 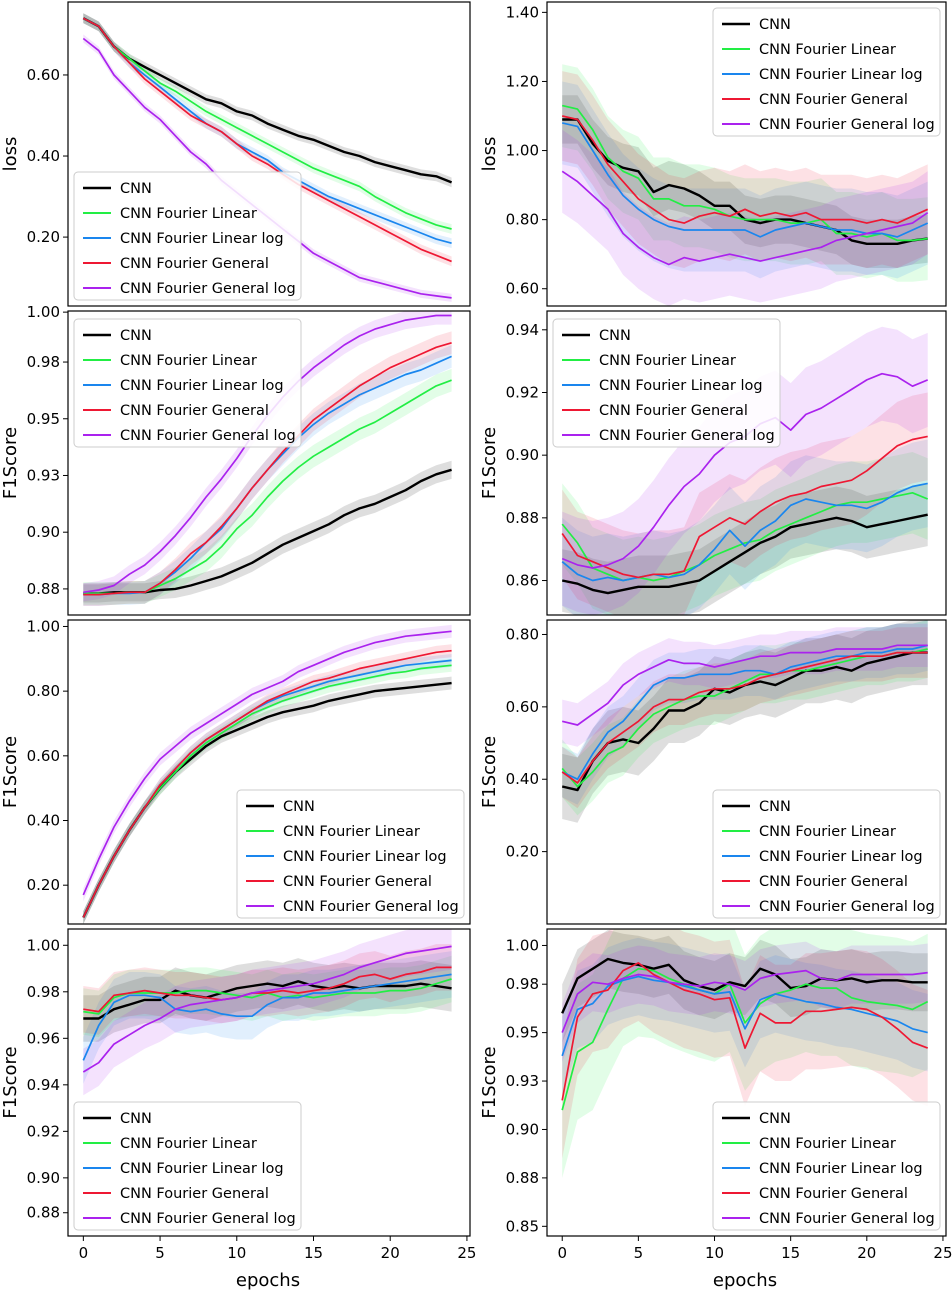 What do you see at coordinates (841, 857) in the screenshot?
I see `legend-label: CNN Fourier Linear log` at bounding box center [841, 857].